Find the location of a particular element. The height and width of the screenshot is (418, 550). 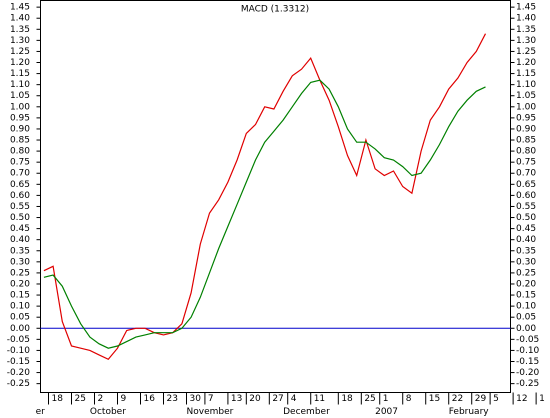

x-tick-label: 29 is located at coordinates (481, 399).